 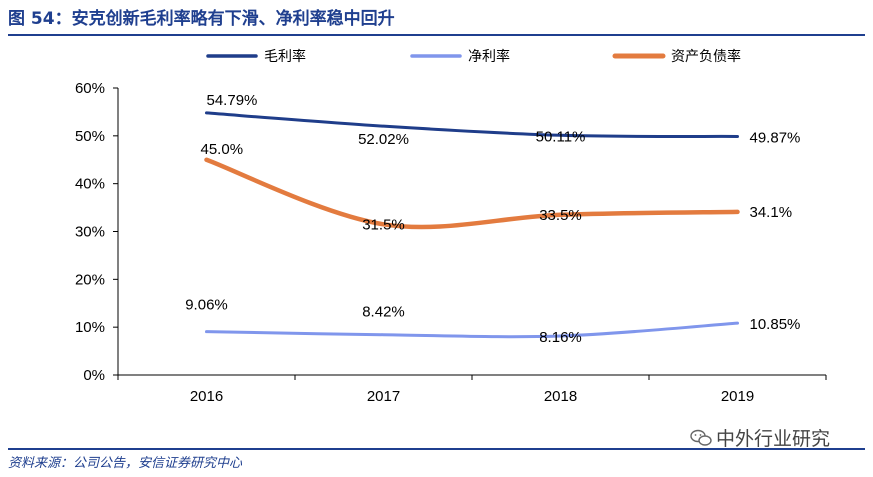 What do you see at coordinates (560, 337) in the screenshot?
I see `net-margin-data-label: 8.16%` at bounding box center [560, 337].